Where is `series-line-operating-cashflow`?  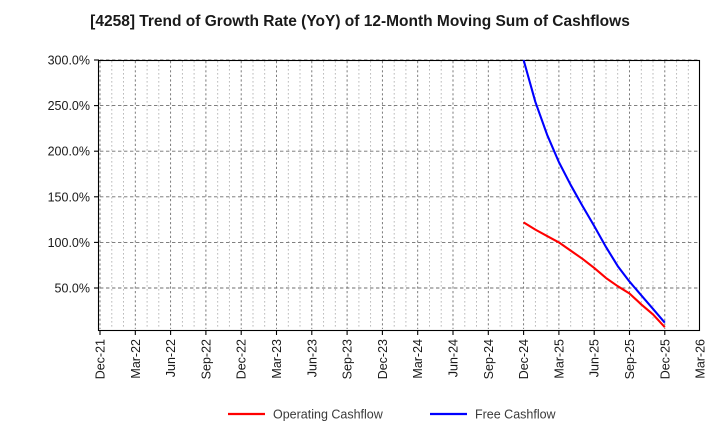 series-line-operating-cashflow is located at coordinates (594, 274).